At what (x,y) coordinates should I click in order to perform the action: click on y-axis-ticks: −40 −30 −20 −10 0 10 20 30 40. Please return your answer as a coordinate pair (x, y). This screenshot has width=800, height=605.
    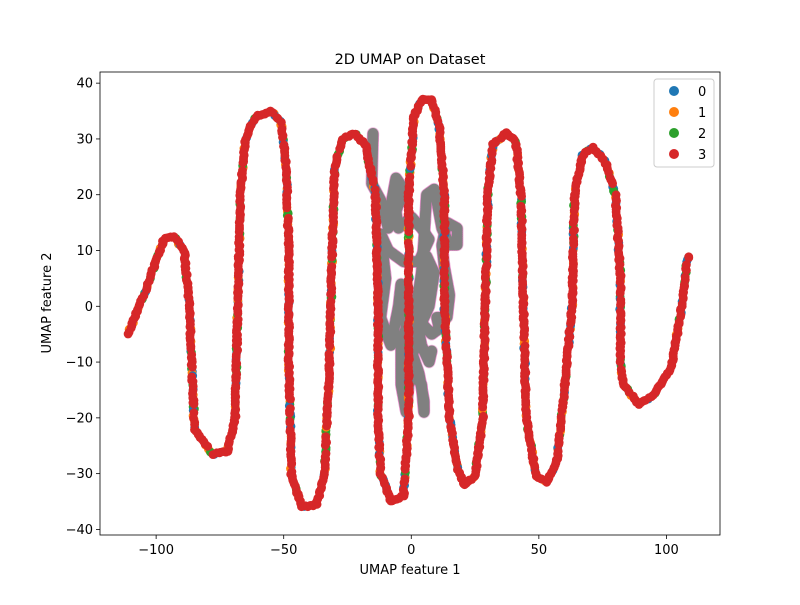
    Looking at the image, I should click on (83, 307).